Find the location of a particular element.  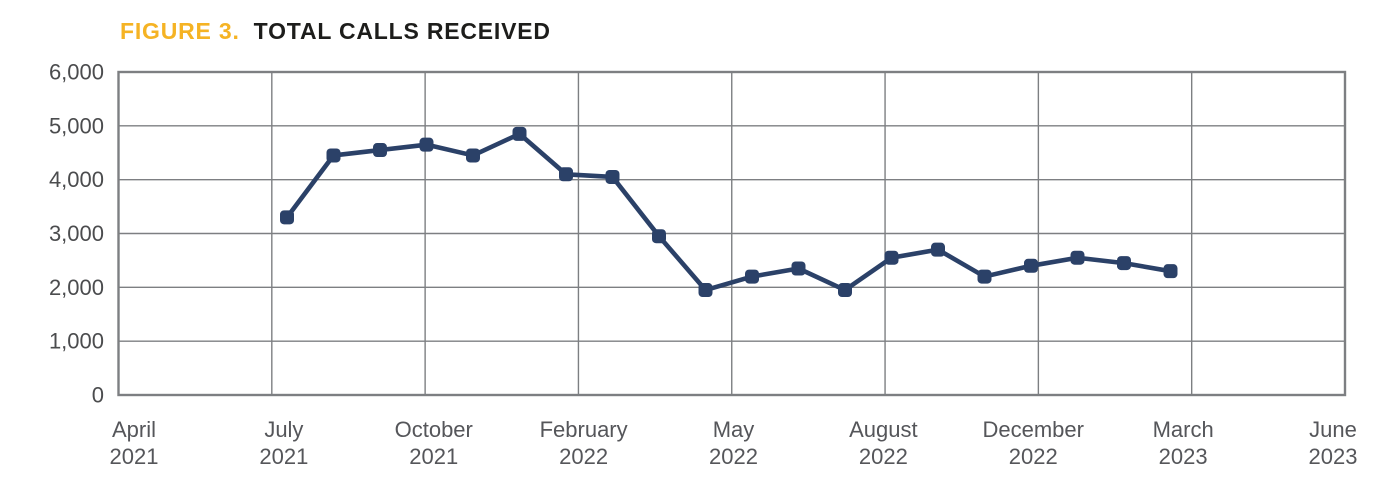

y-tick-label: 1,000 is located at coordinates (76, 341).